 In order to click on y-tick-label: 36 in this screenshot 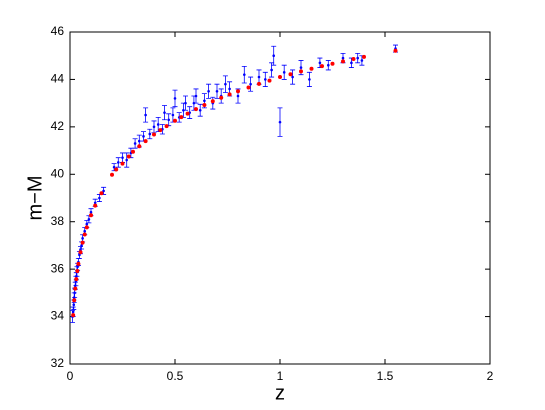, I will do `click(58, 268)`.